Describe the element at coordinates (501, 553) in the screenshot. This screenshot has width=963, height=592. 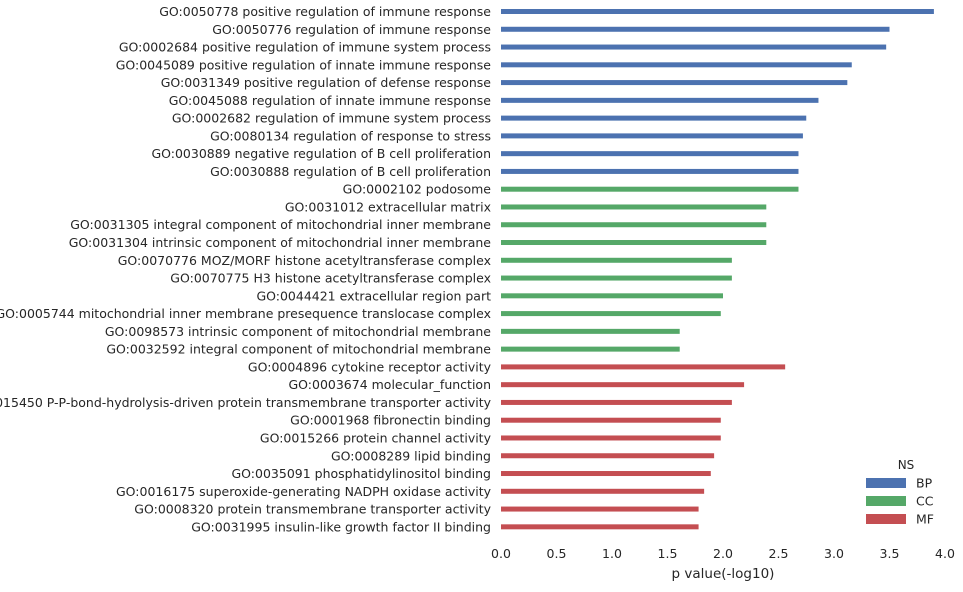
I see `x-tick-label: 0.0` at that location.